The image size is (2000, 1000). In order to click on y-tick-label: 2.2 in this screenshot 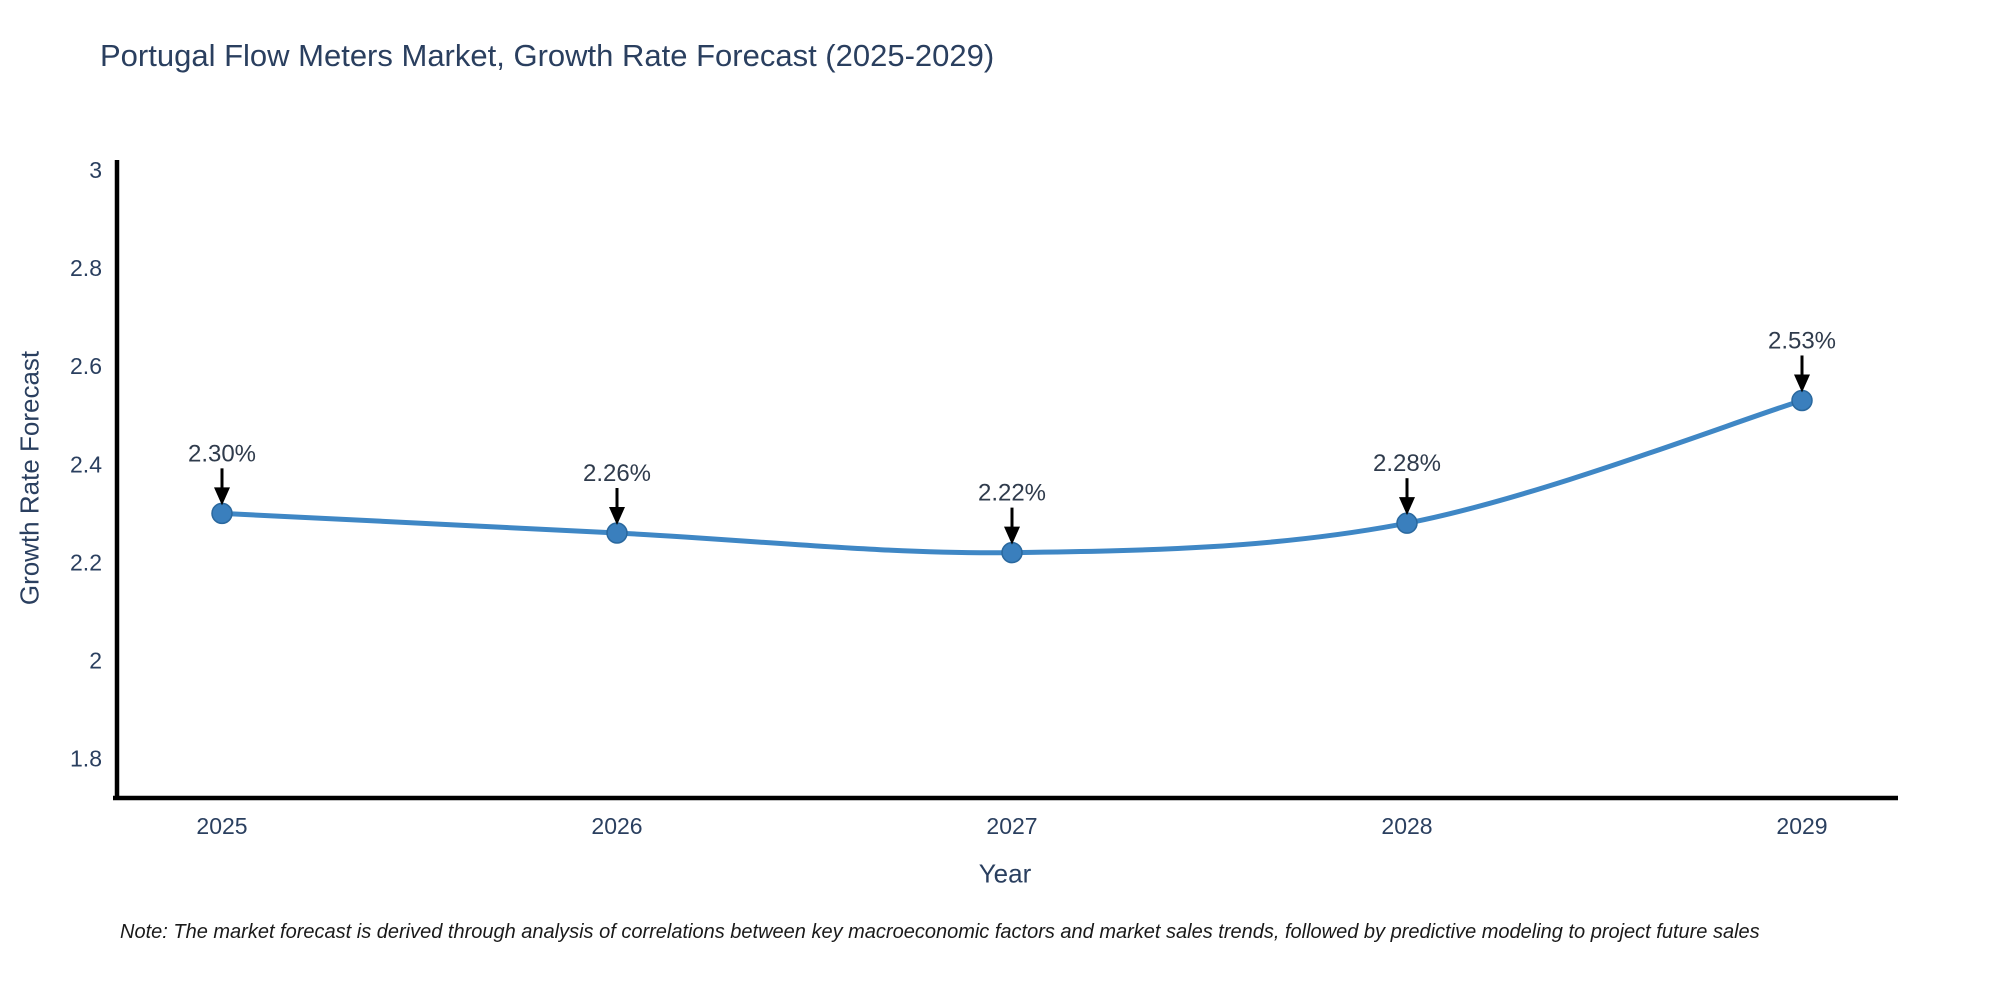, I will do `click(86, 562)`.